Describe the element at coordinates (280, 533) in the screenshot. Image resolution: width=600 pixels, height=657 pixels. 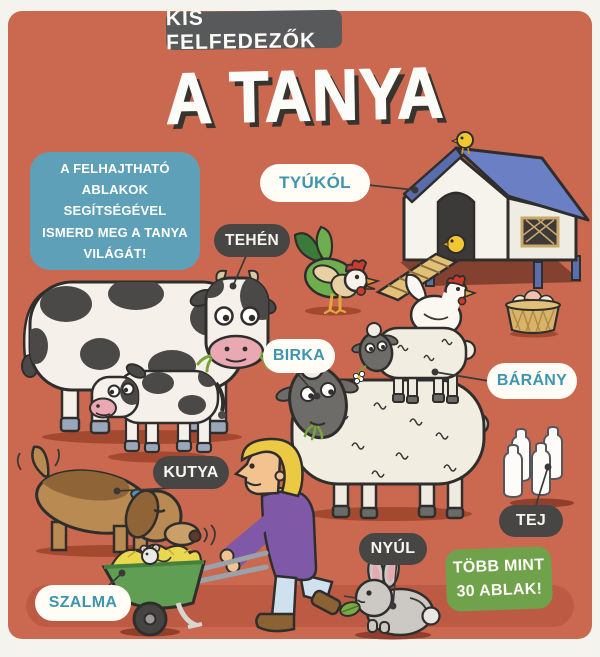
I see `boy-illustration` at that location.